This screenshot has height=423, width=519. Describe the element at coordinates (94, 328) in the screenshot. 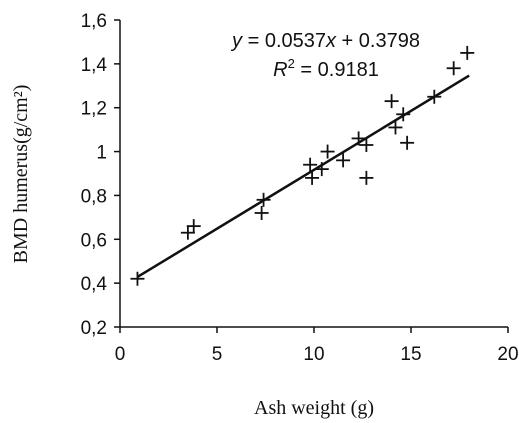

I see `y-tick-label: 0,2` at that location.